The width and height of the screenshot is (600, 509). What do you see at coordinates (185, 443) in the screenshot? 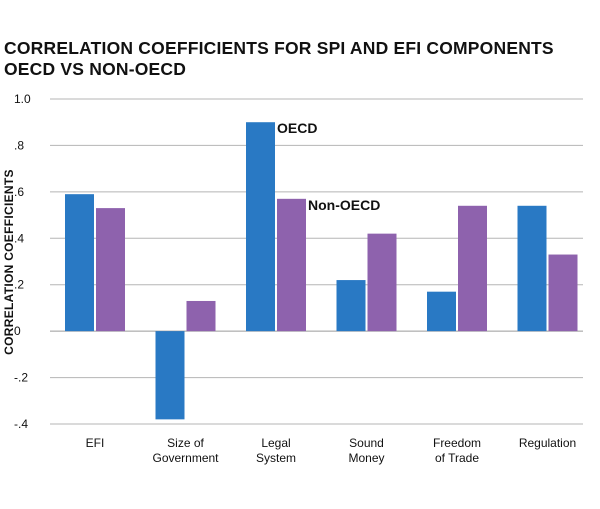
I see `x-tick-label: Size of` at bounding box center [185, 443].